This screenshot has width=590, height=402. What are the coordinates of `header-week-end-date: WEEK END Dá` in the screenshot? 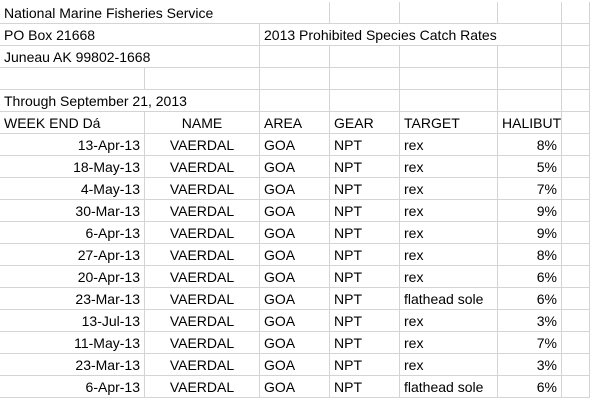 It's located at (72, 123).